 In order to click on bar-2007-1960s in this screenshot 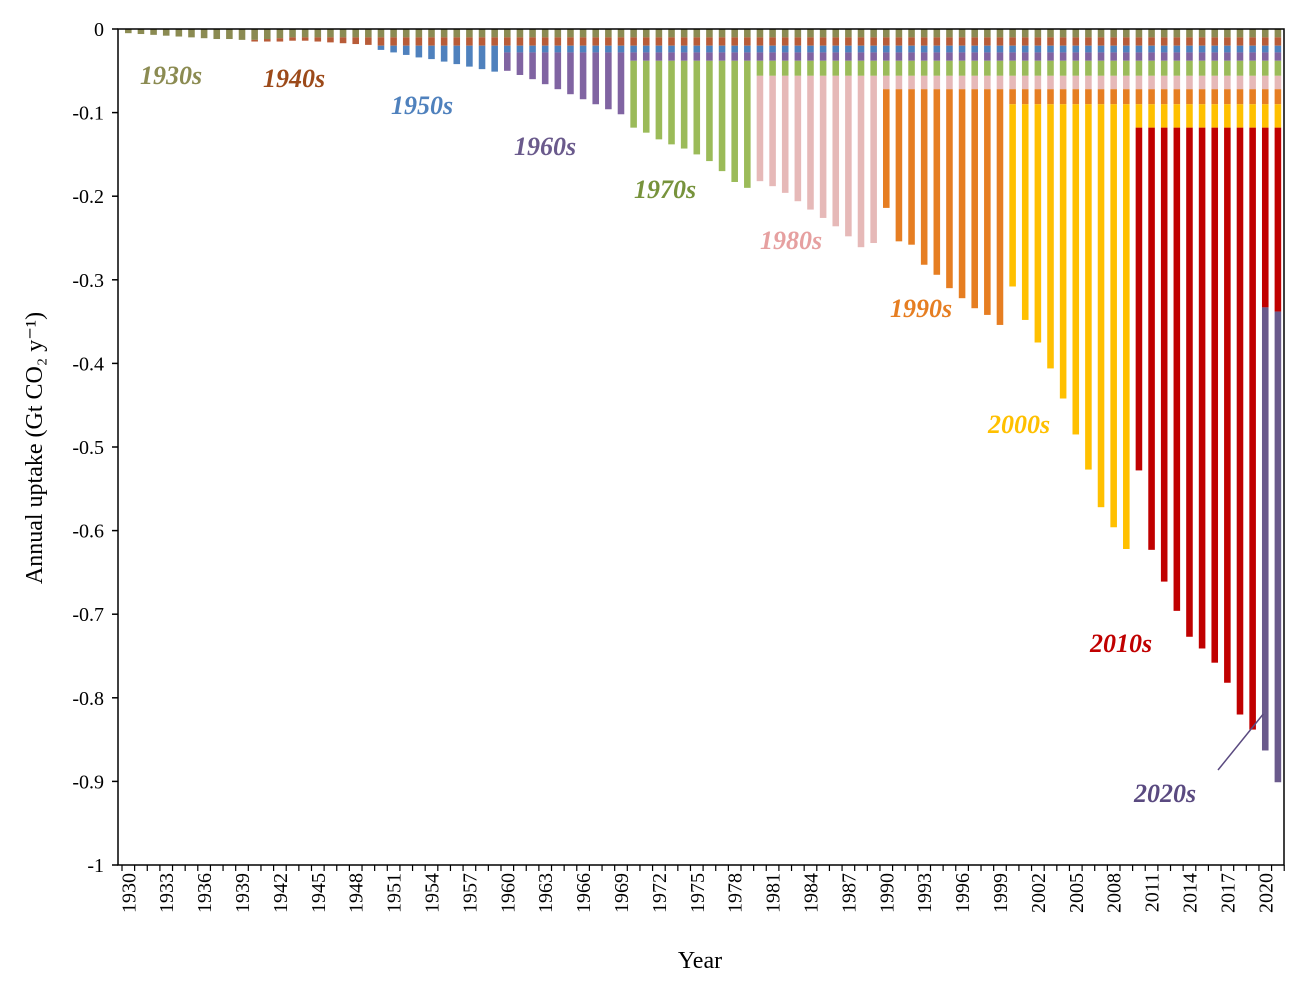, I will do `click(1101, 56)`.